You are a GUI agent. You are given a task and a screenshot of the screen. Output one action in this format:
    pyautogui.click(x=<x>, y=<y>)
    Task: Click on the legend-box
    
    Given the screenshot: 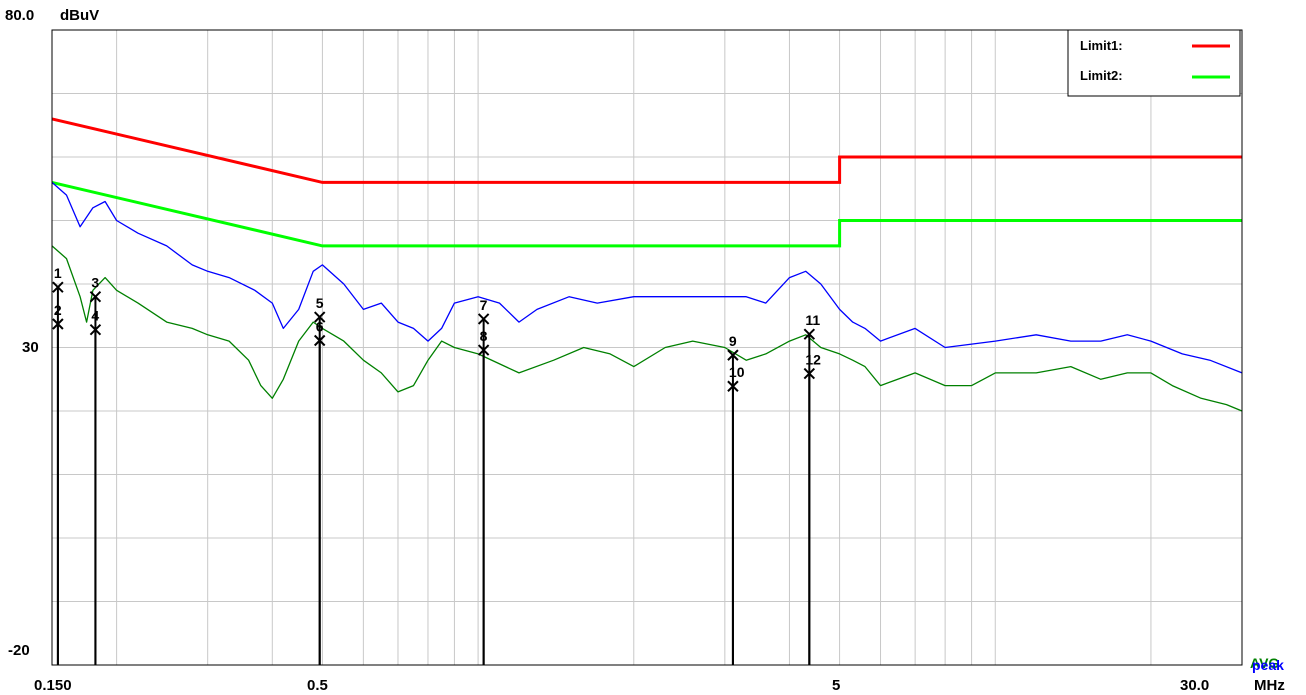 What is the action you would take?
    pyautogui.click(x=1154, y=63)
    